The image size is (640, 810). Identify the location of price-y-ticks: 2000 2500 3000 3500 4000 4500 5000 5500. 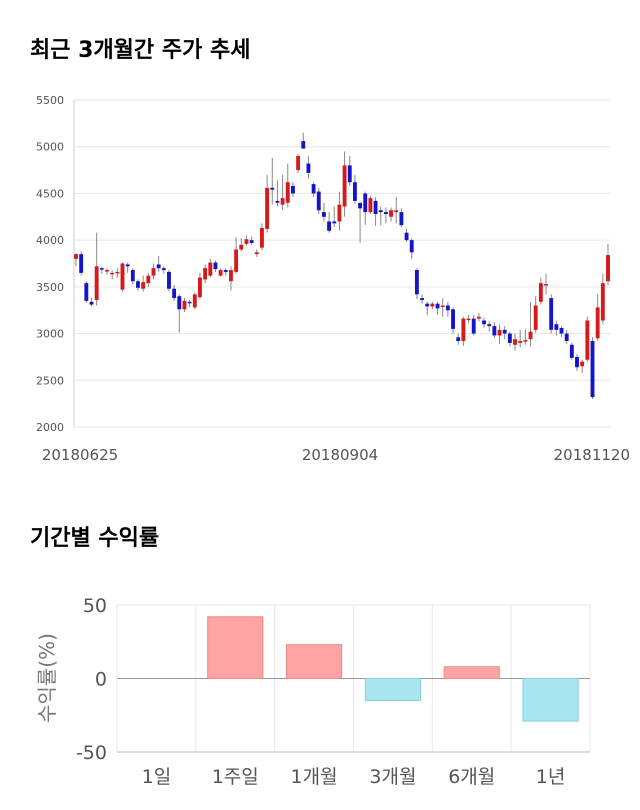
(50, 264).